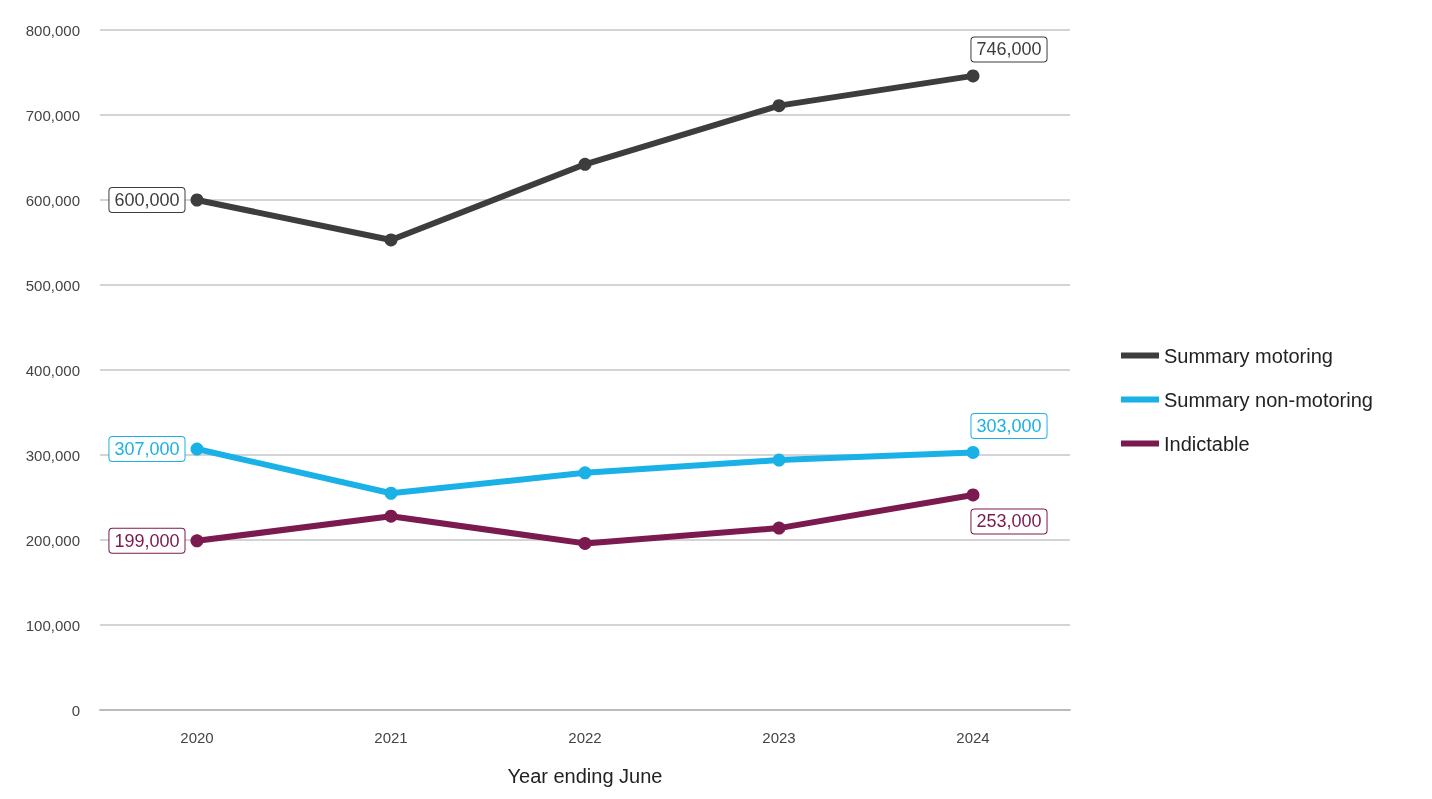 This screenshot has width=1432, height=799. What do you see at coordinates (52, 625) in the screenshot?
I see `y-tick-label: 100,000` at bounding box center [52, 625].